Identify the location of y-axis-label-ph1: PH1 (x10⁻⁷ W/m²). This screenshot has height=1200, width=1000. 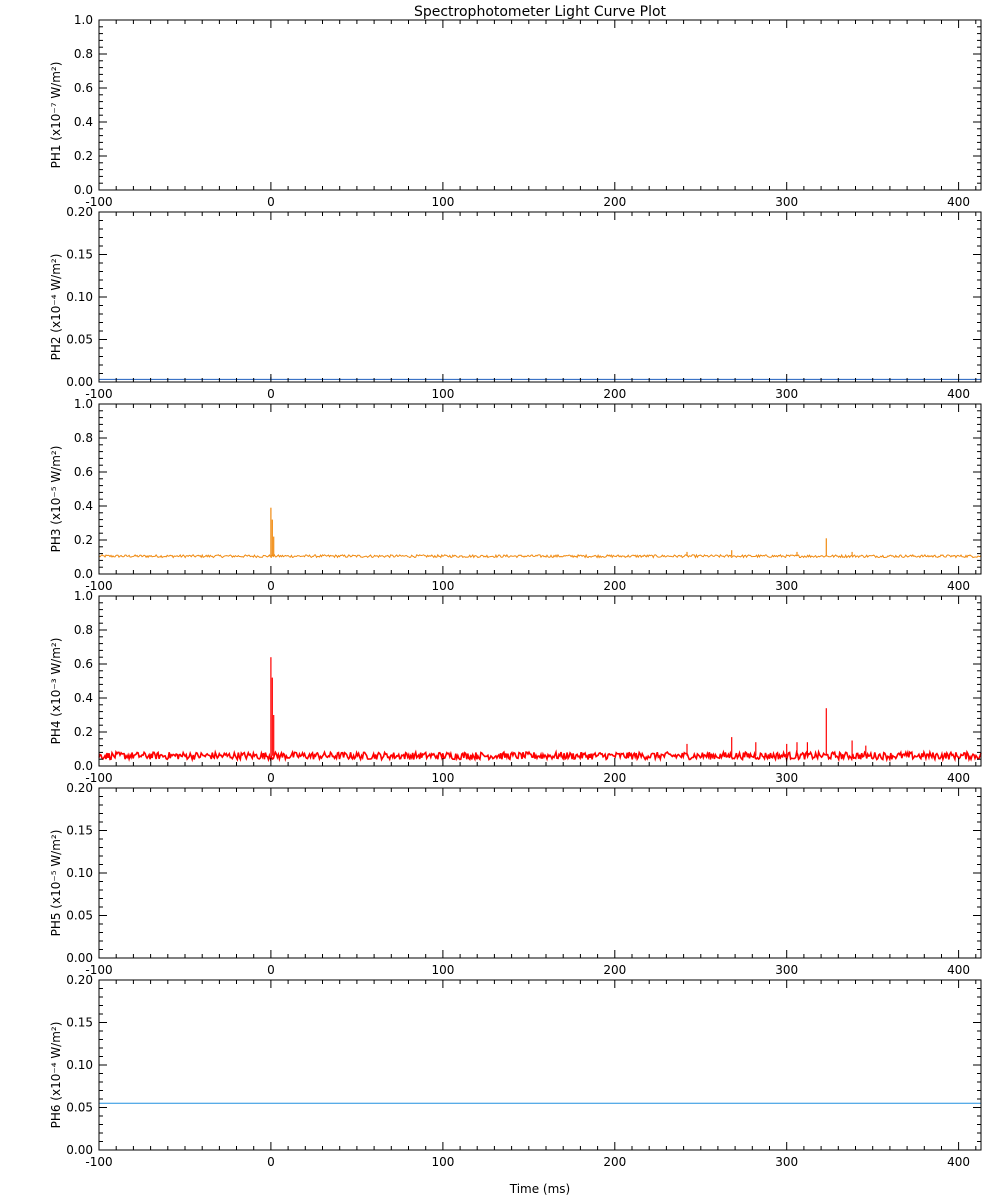
(56, 115).